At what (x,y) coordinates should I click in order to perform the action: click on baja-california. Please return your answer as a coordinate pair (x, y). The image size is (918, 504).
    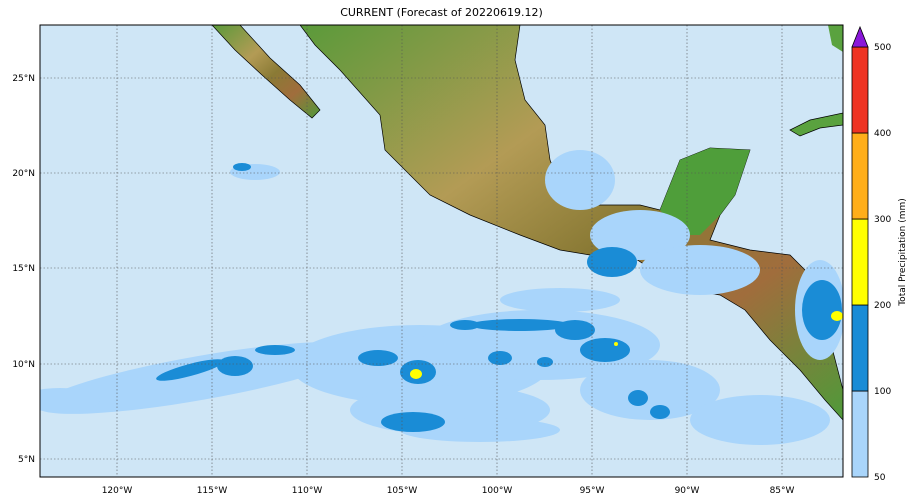
    Looking at the image, I should click on (266, 72).